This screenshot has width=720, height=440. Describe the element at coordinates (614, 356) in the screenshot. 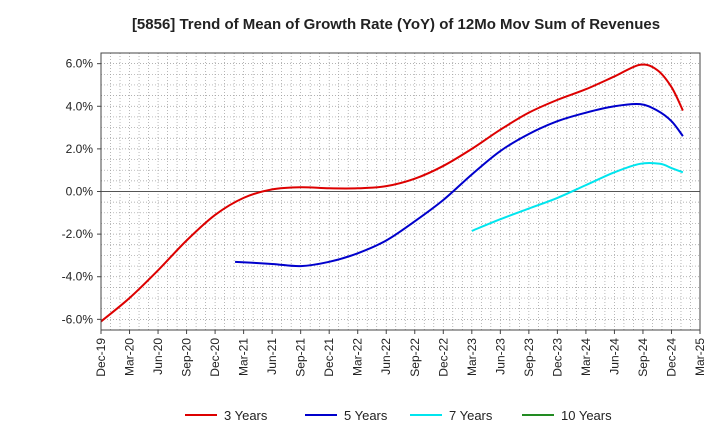

I see `x-tick-label: Jun-24` at that location.